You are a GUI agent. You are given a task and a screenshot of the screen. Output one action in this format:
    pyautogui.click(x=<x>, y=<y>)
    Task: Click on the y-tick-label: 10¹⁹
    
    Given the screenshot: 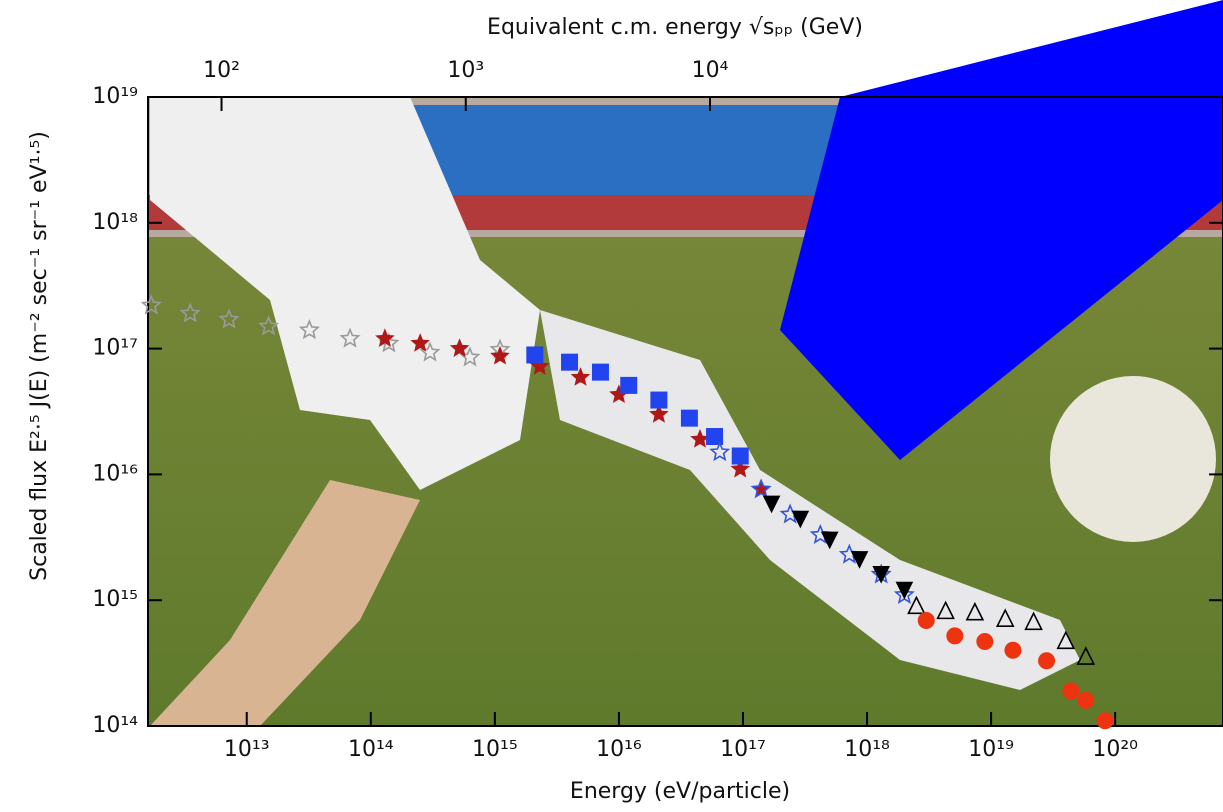 What is the action you would take?
    pyautogui.click(x=115, y=96)
    